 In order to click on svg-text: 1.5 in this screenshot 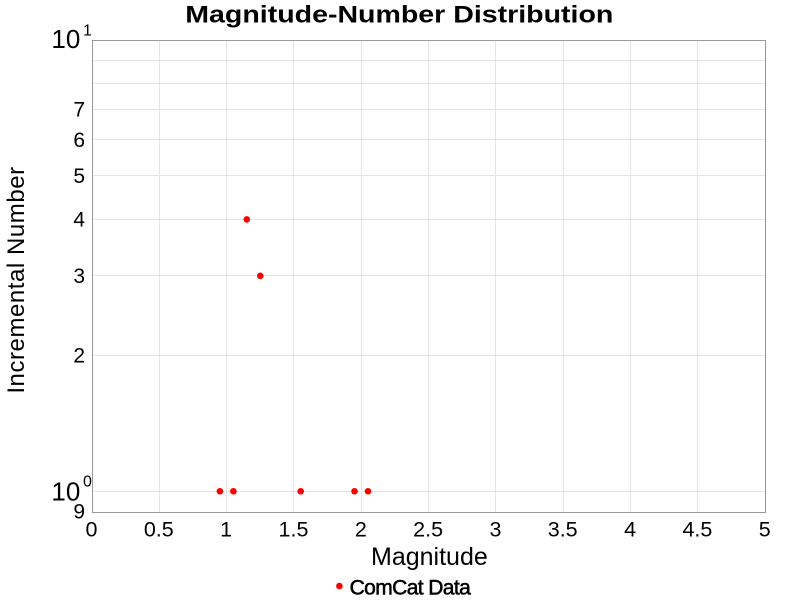, I will do `click(294, 529)`.